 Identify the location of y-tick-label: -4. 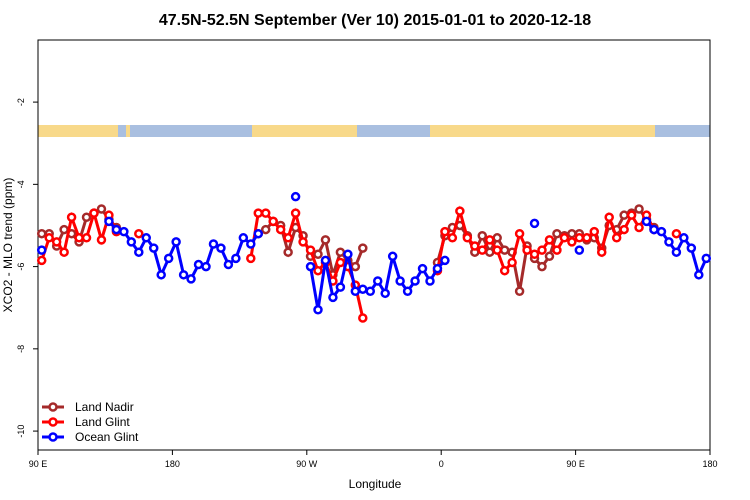
(21, 184).